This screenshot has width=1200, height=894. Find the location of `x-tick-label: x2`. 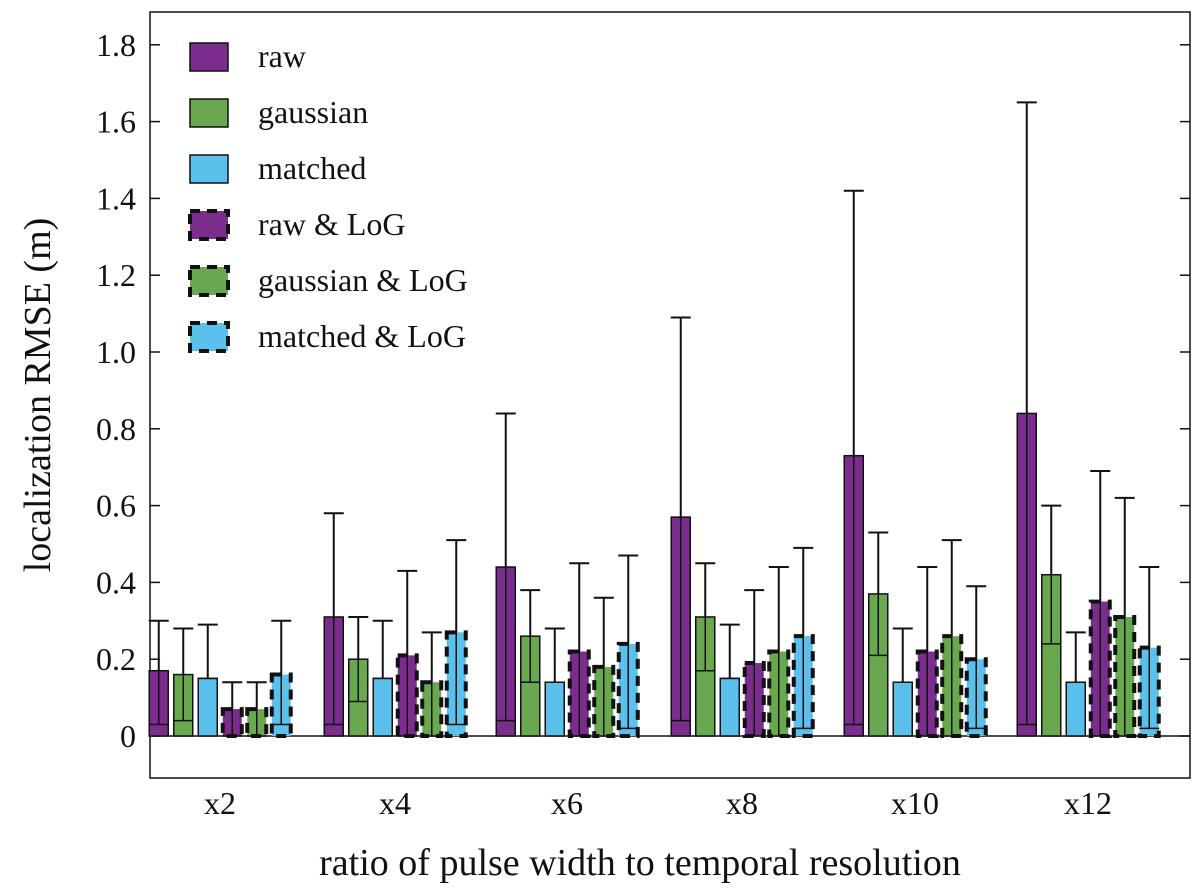

x-tick-label: x2 is located at coordinates (220, 803).